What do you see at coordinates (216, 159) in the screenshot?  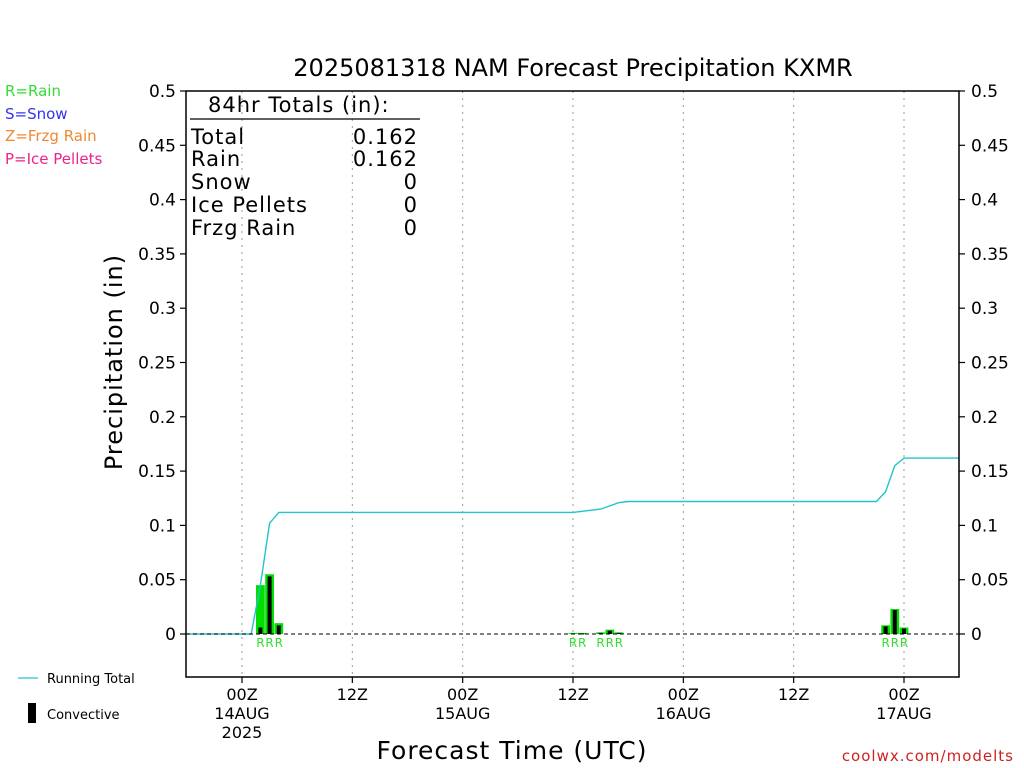 I see `totals-label-rain: Rain` at bounding box center [216, 159].